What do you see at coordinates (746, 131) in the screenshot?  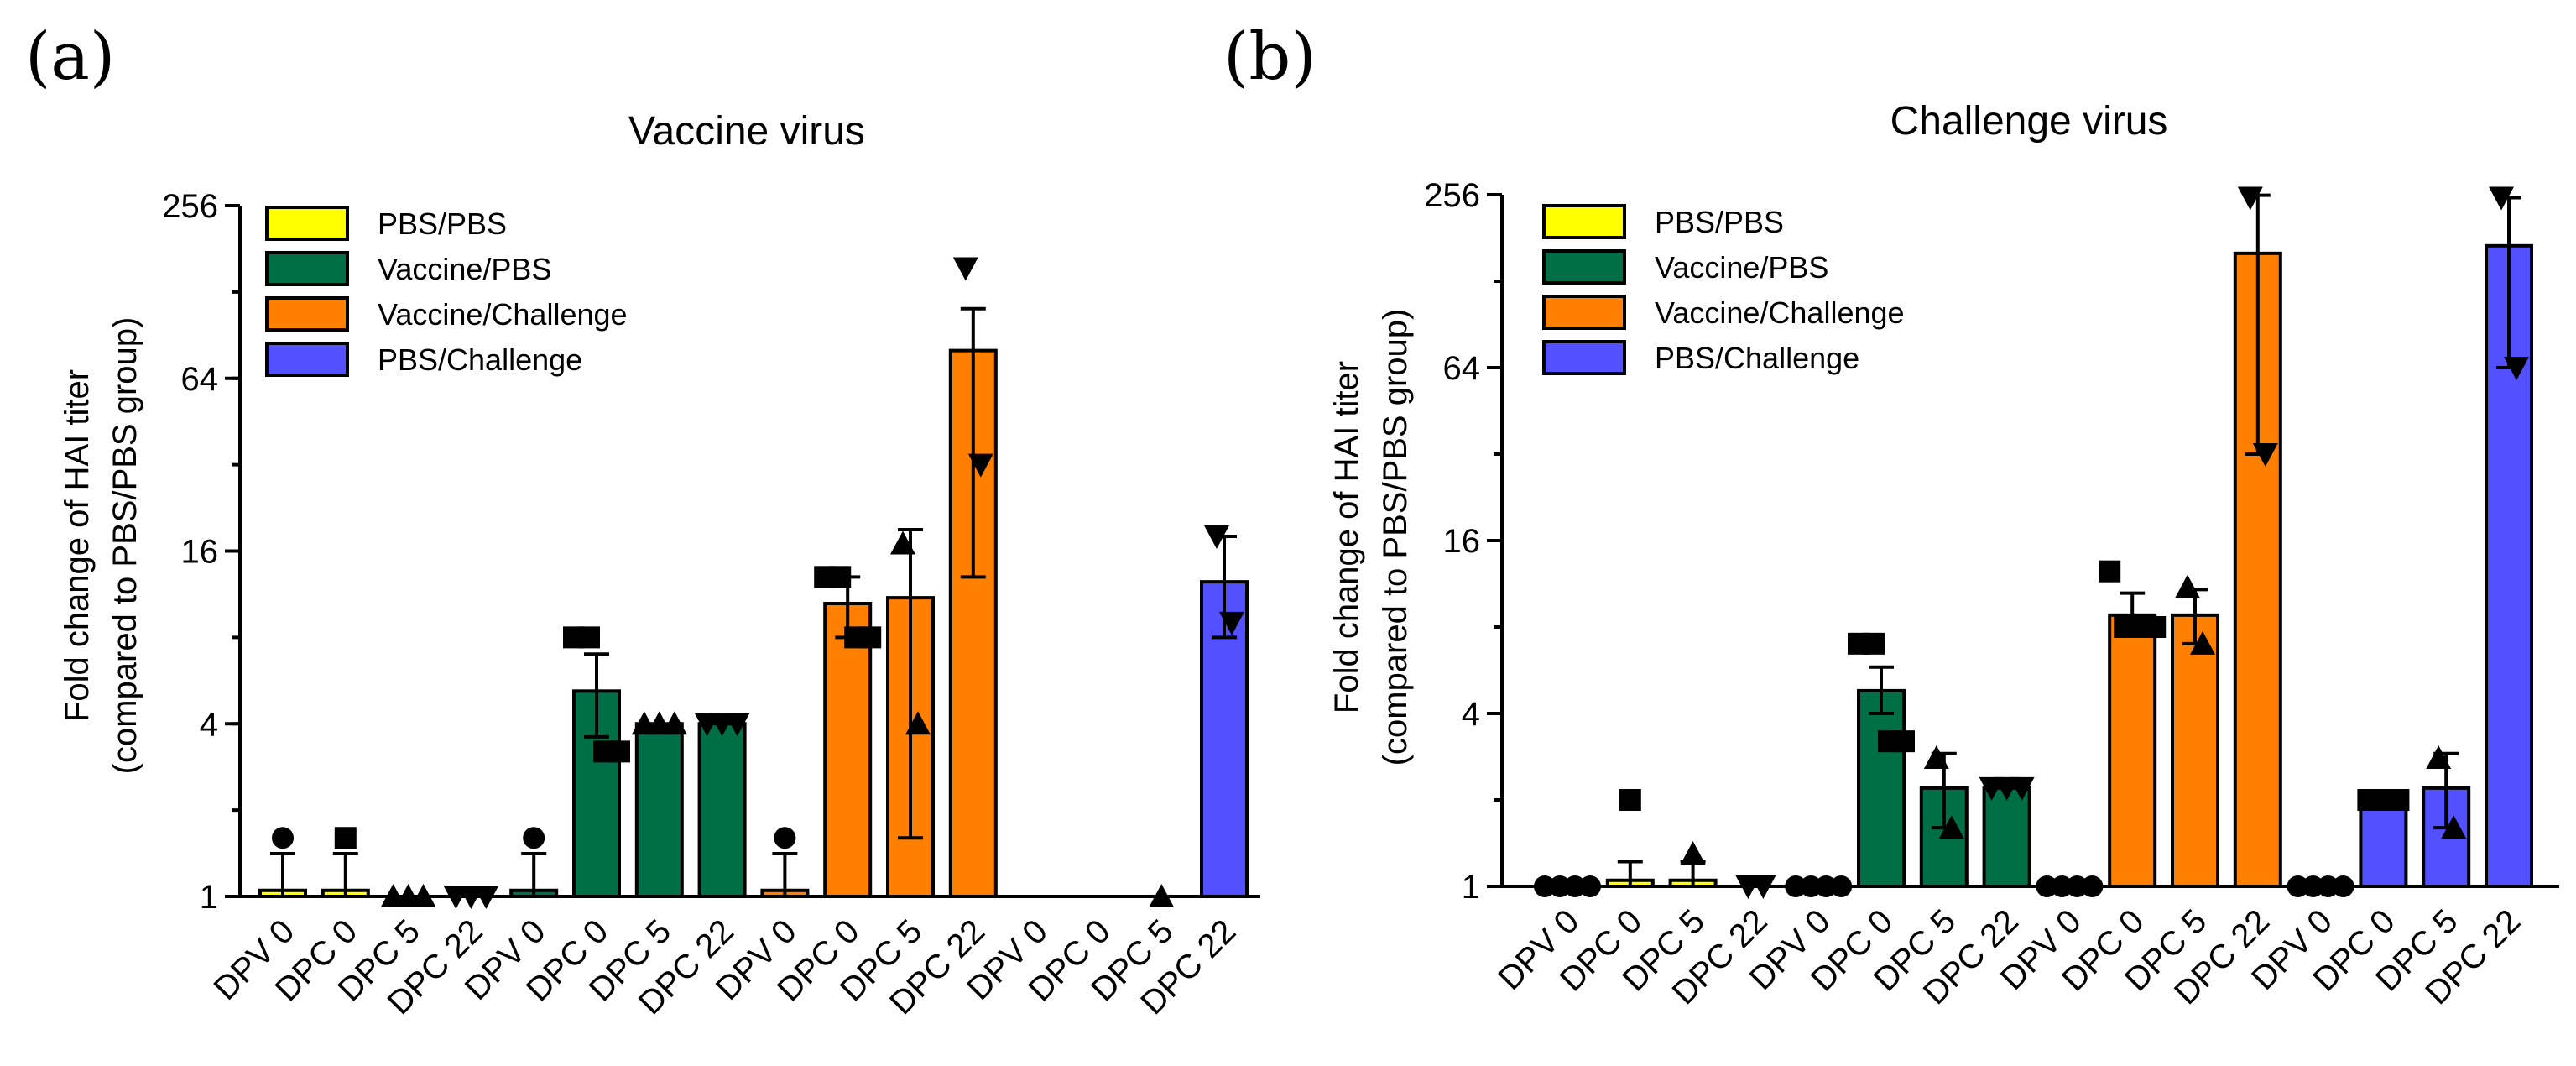 I see `chart-title: Vaccine virus` at bounding box center [746, 131].